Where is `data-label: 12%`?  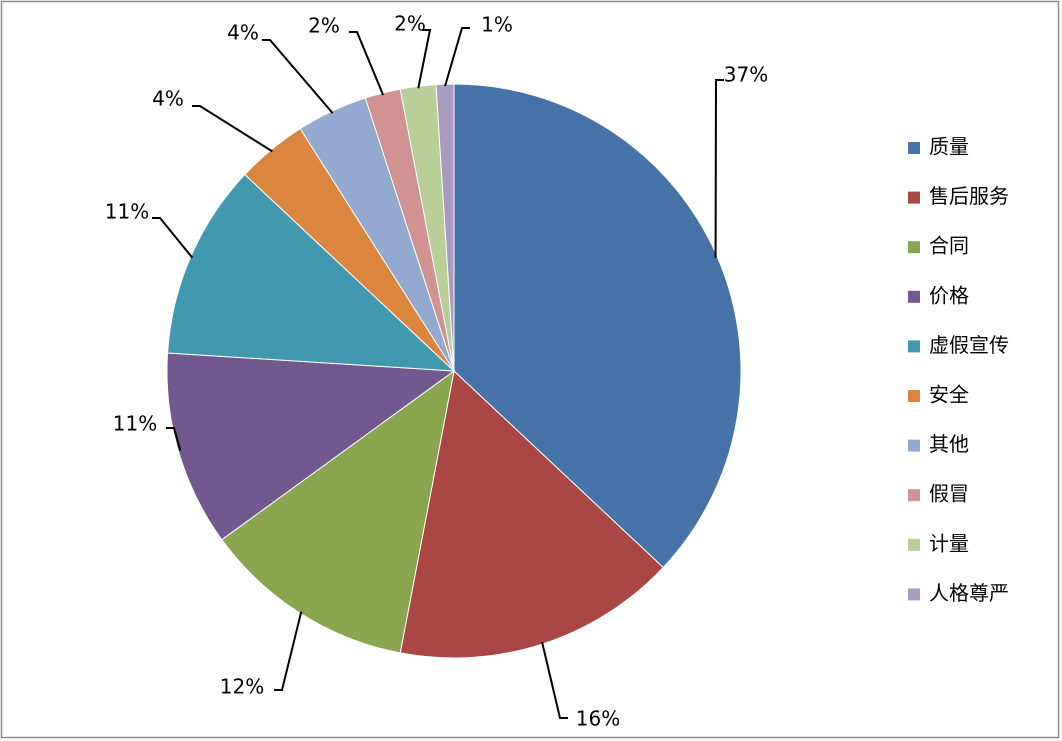 data-label: 12% is located at coordinates (242, 687).